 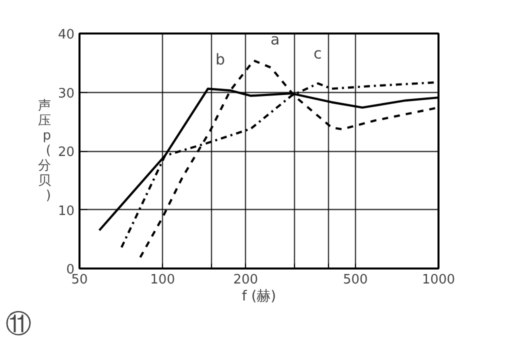 I want to click on x-tick-label: 200, so click(x=245, y=280).